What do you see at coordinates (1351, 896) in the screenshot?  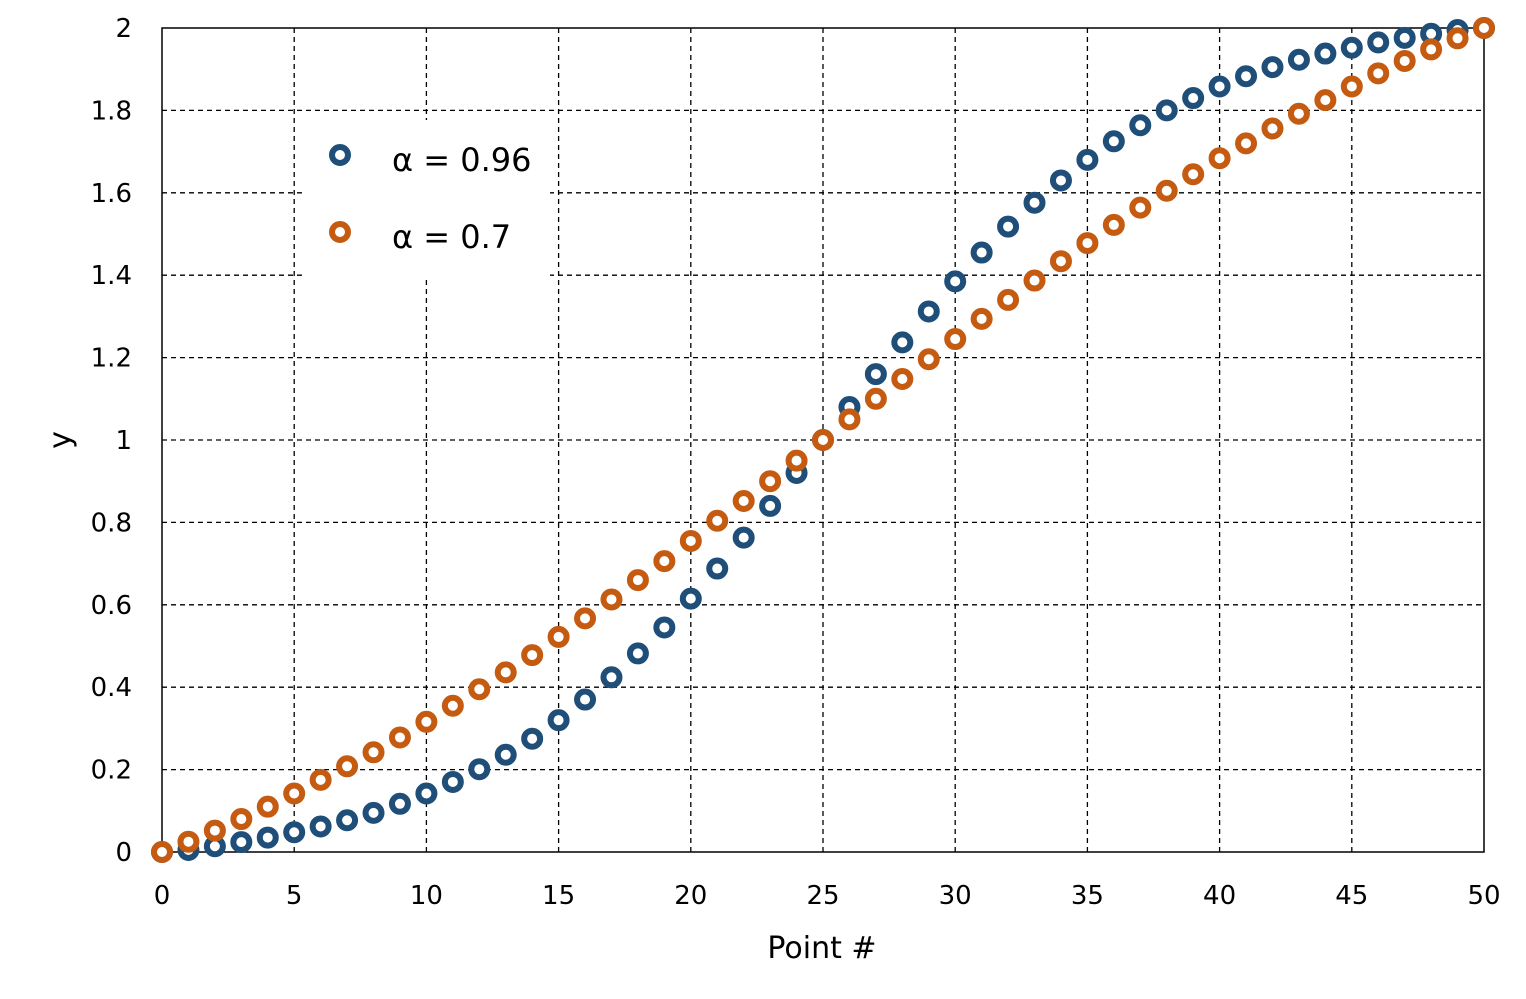 I see `x-tick-label: 45` at bounding box center [1351, 896].